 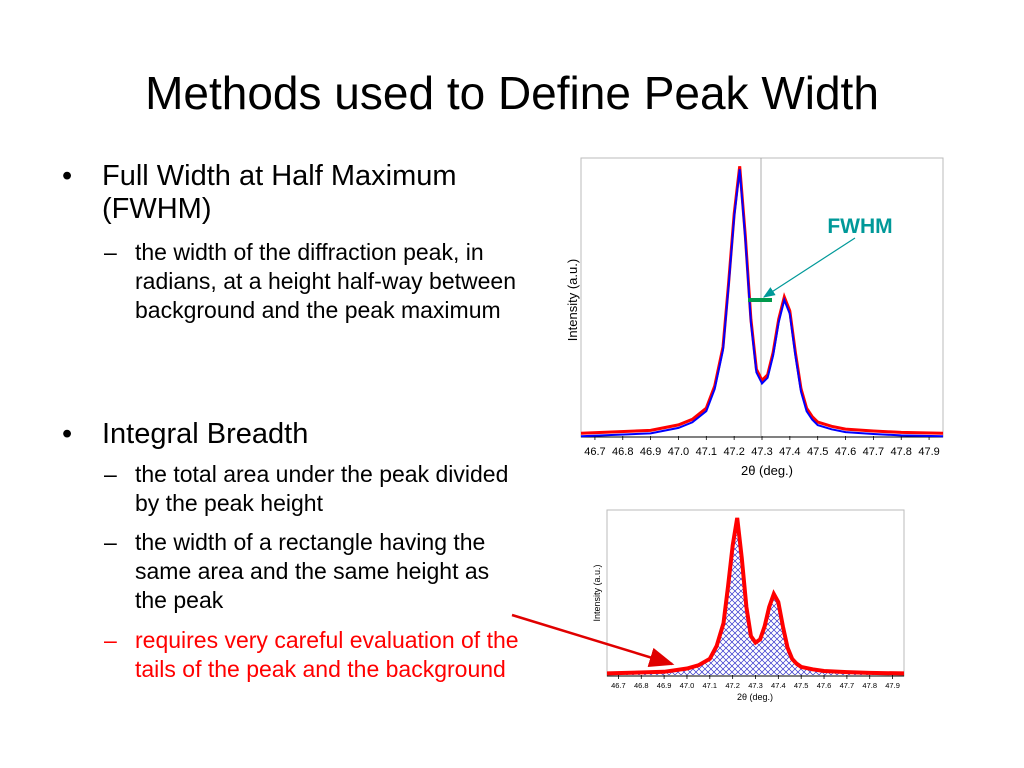 I want to click on plot-frame, so click(x=762, y=297).